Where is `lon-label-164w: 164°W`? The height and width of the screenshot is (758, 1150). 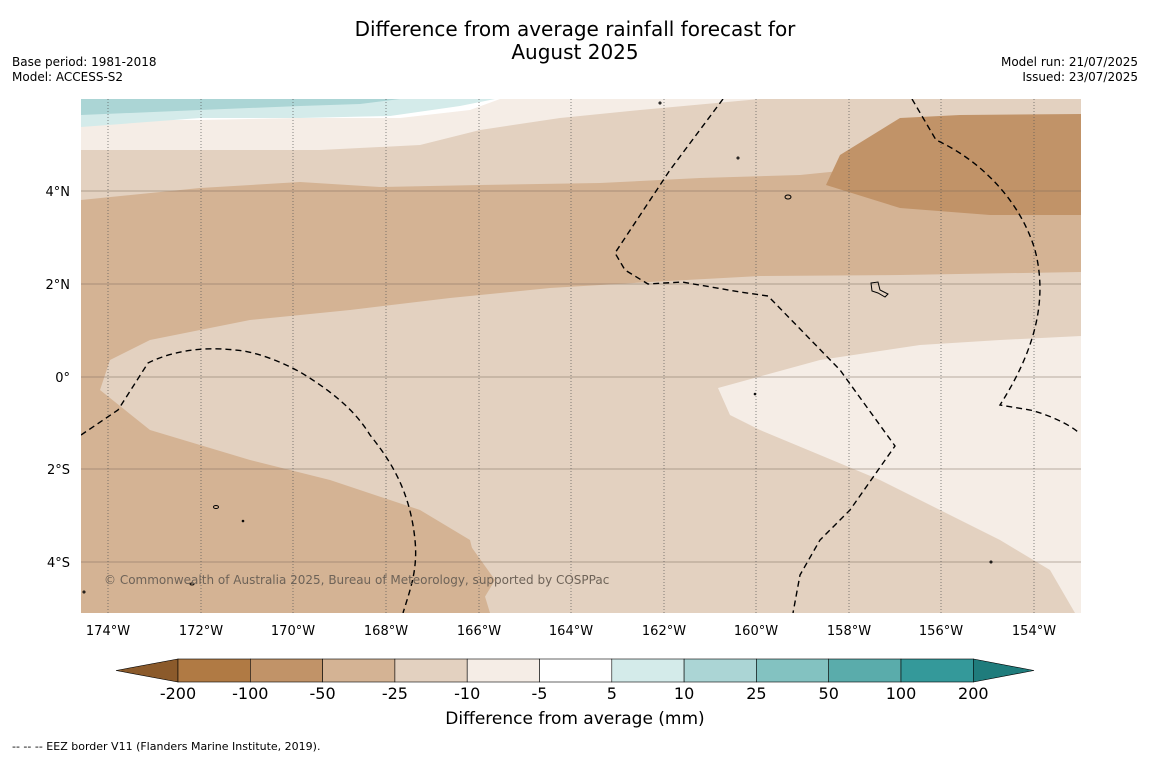 lon-label-164w: 164°W is located at coordinates (571, 631).